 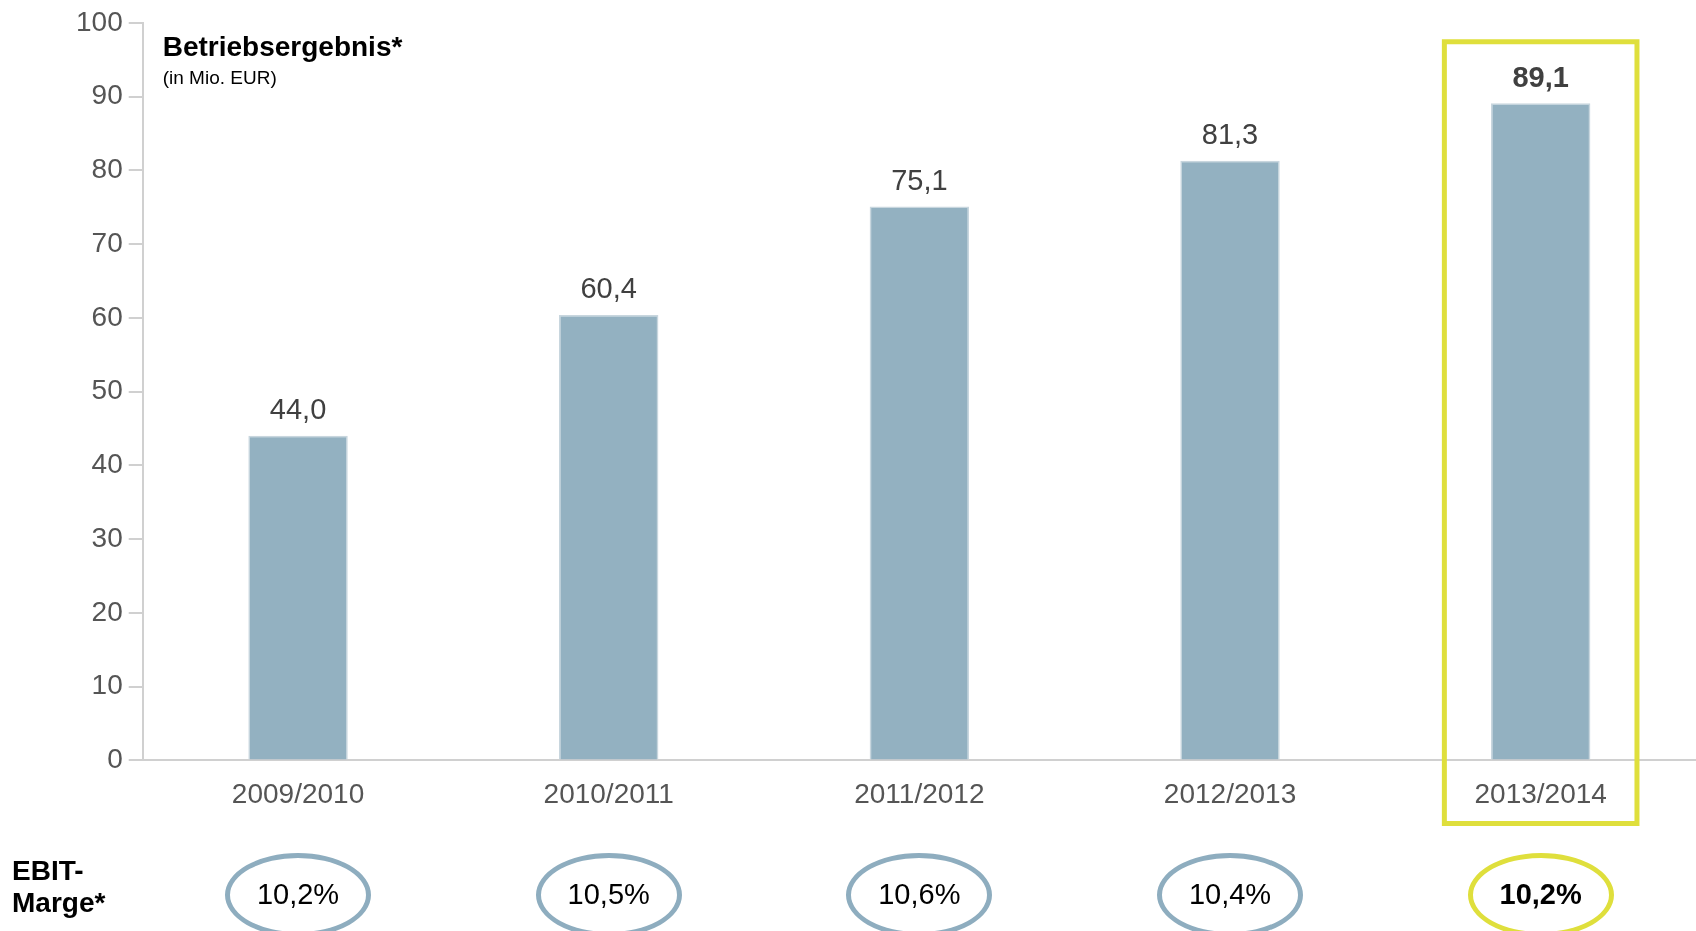 I want to click on text: 10,5%, so click(x=608, y=894).